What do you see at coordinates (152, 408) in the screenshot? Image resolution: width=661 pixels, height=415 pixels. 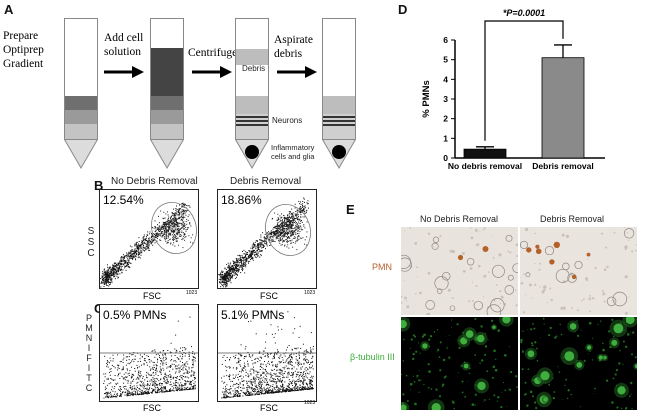 I see `facs-c-left-xlabel: FSC` at bounding box center [152, 408].